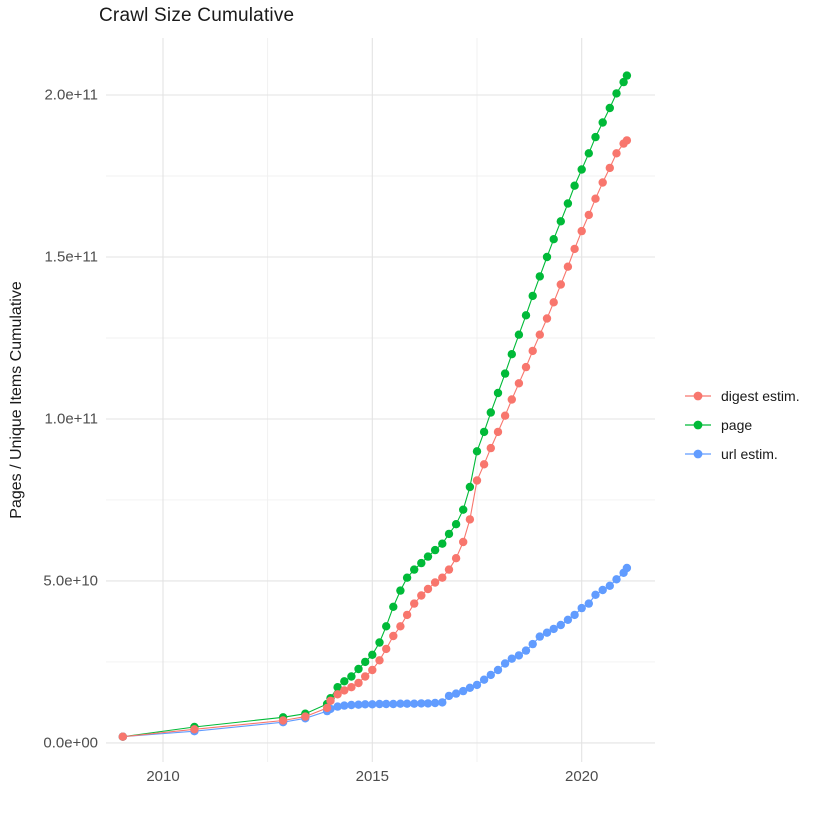  What do you see at coordinates (16, 400) in the screenshot?
I see `y-axis-title: Pages / Unique Items Cumulative` at bounding box center [16, 400].